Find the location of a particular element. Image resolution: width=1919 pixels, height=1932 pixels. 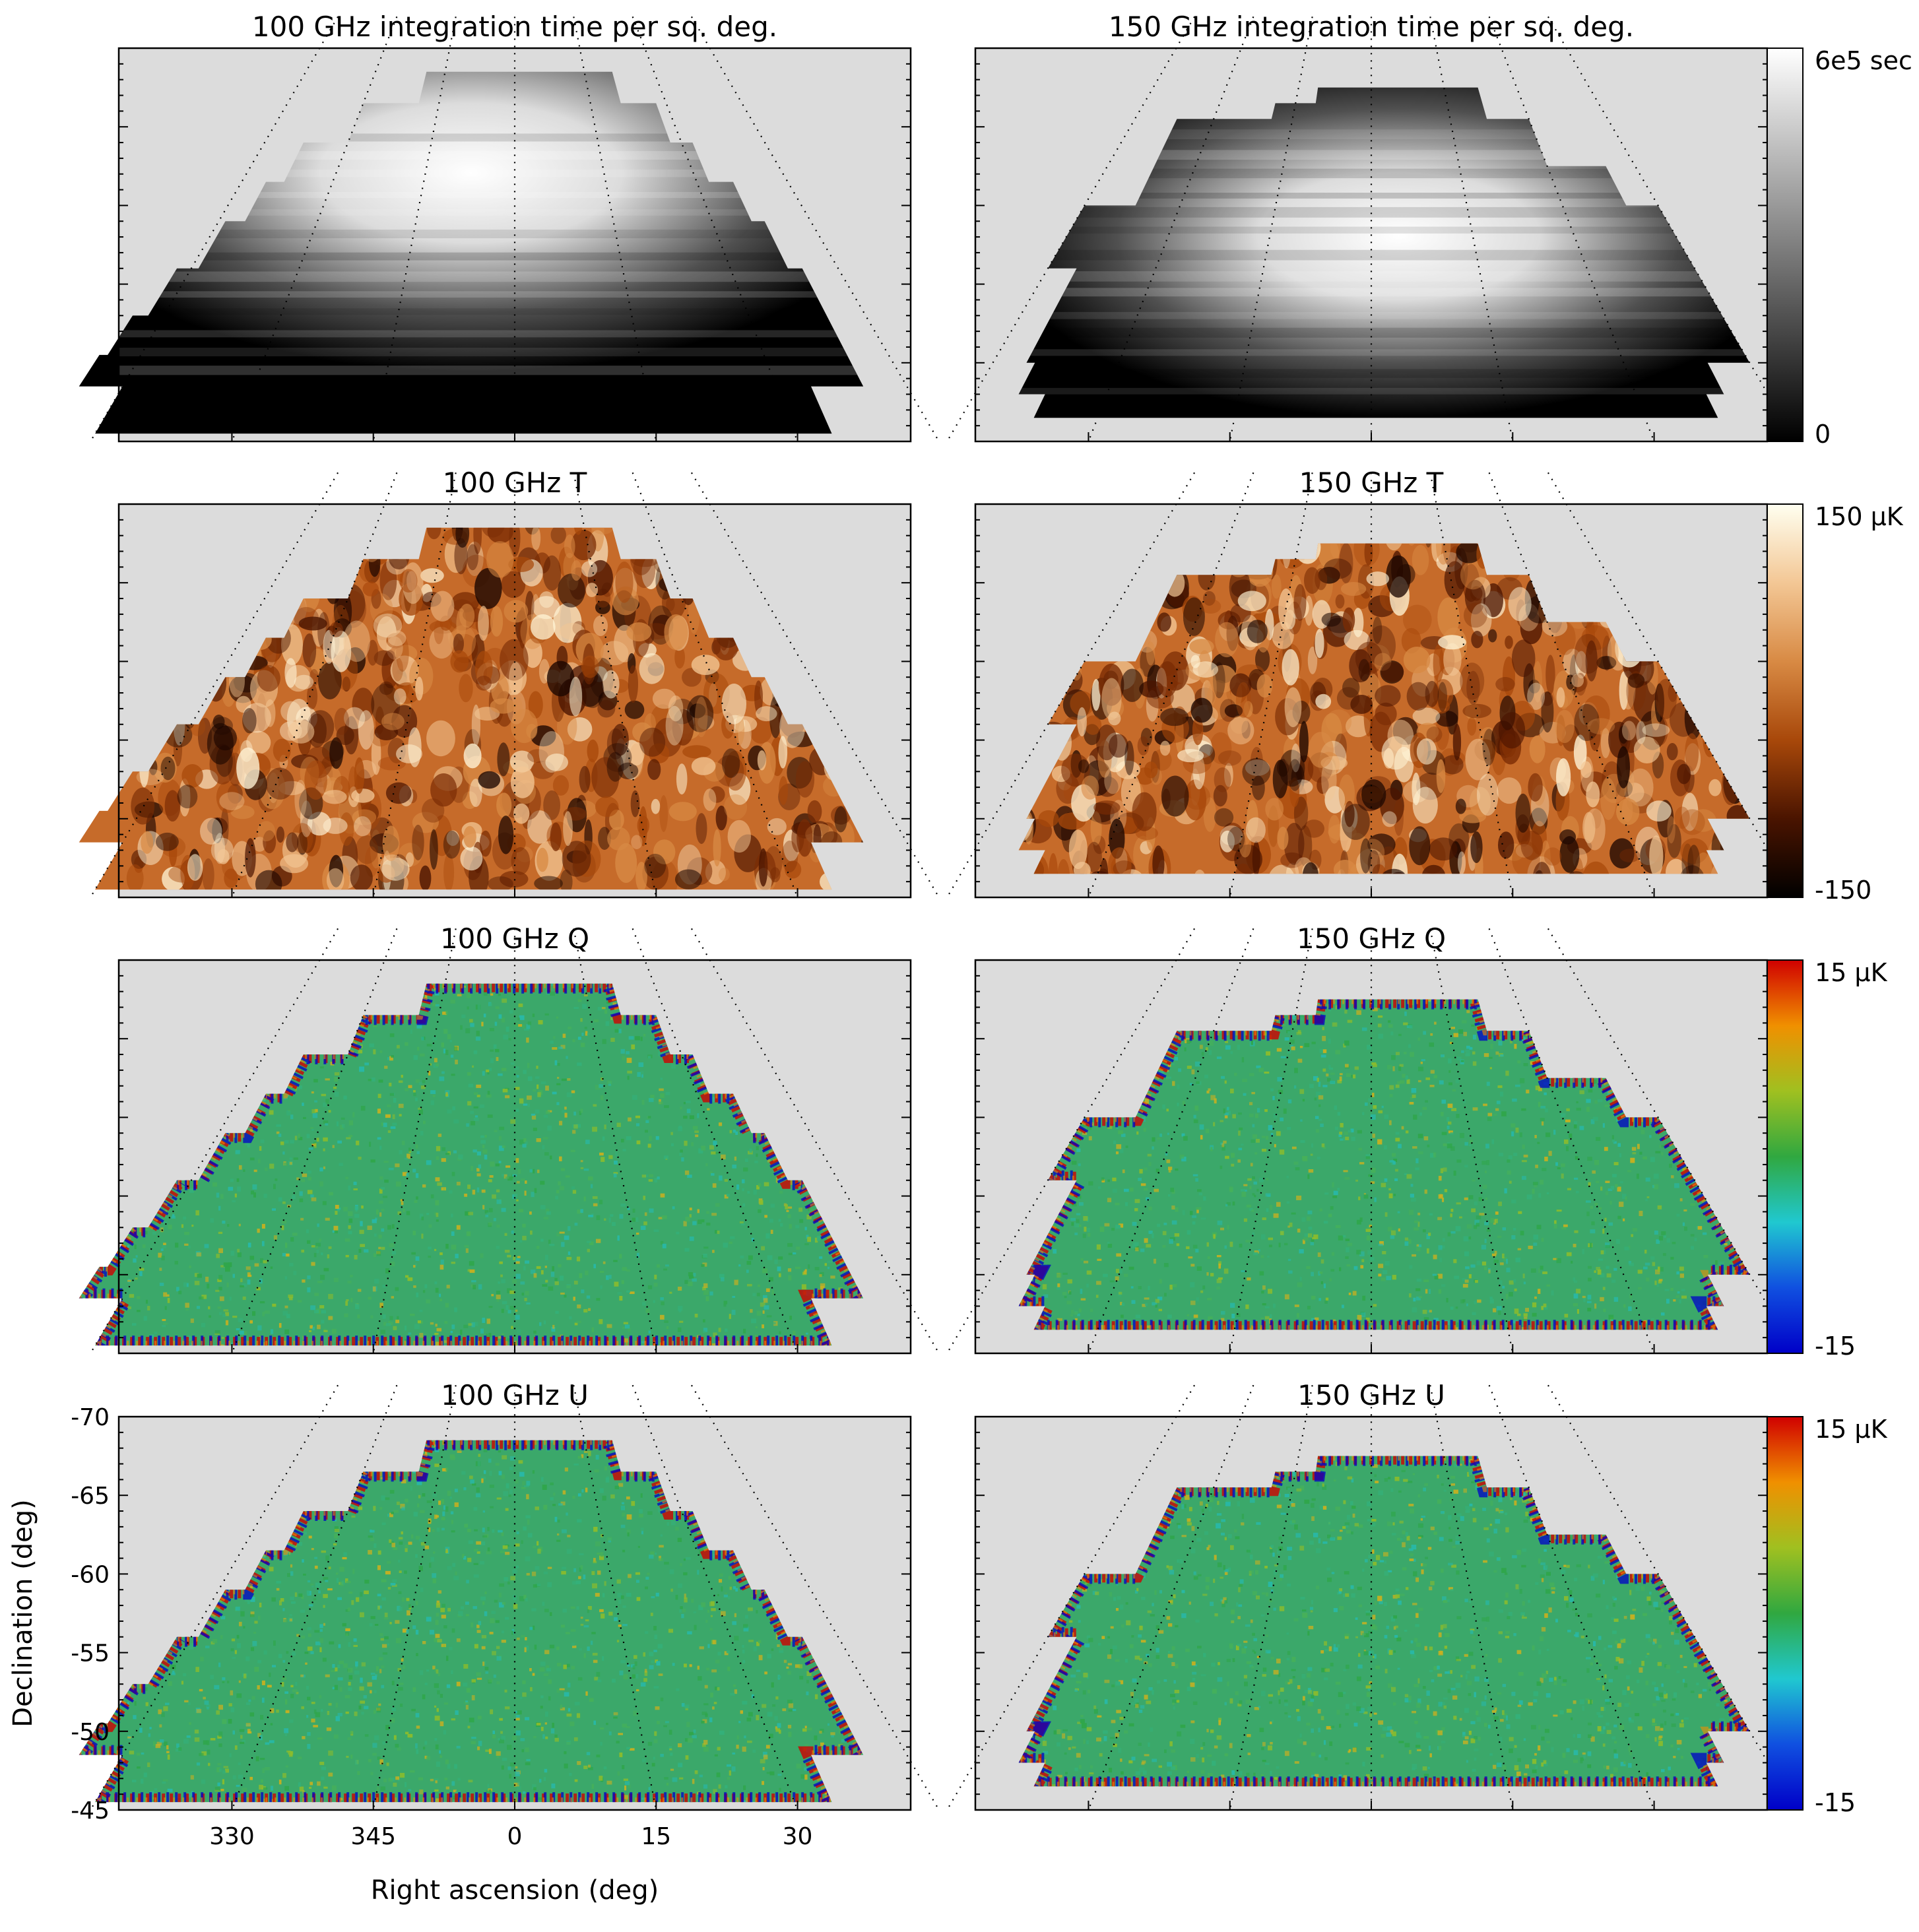

map-panel: 100 GHz Q is located at coordinates (510, 1138).